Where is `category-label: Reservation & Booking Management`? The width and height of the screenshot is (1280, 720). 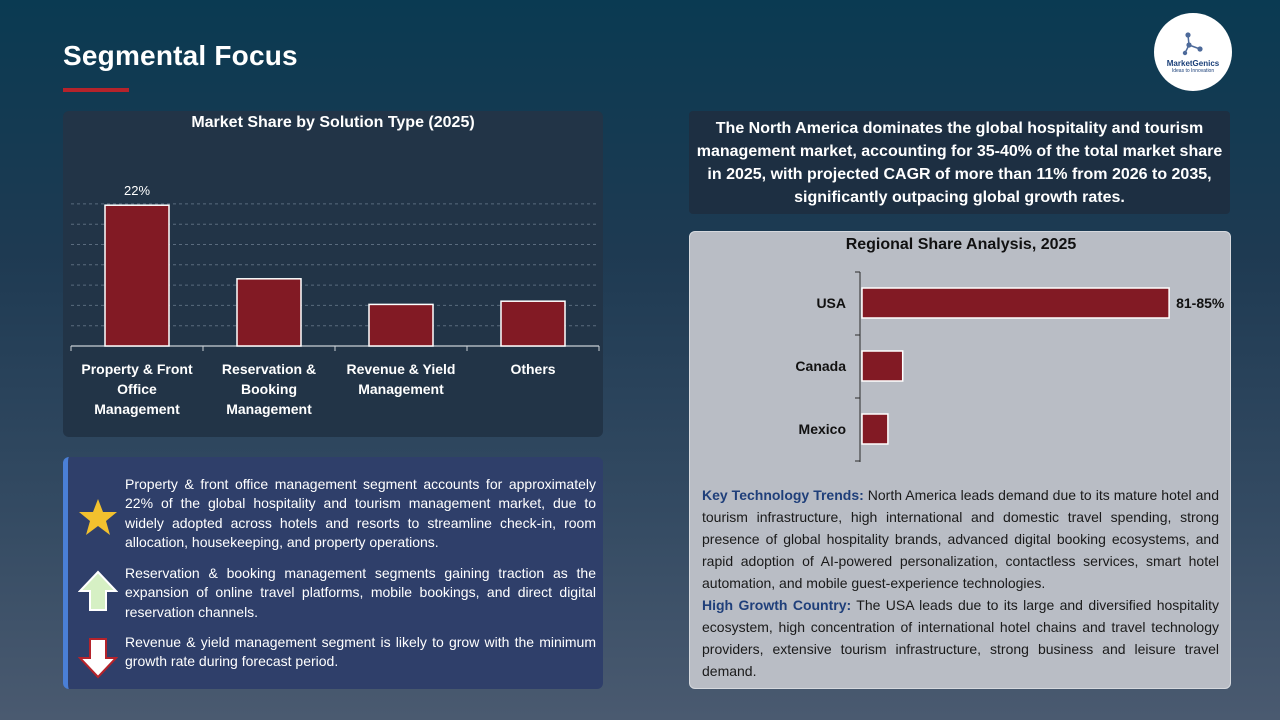
category-label: Reservation & Booking Management is located at coordinates (269, 389).